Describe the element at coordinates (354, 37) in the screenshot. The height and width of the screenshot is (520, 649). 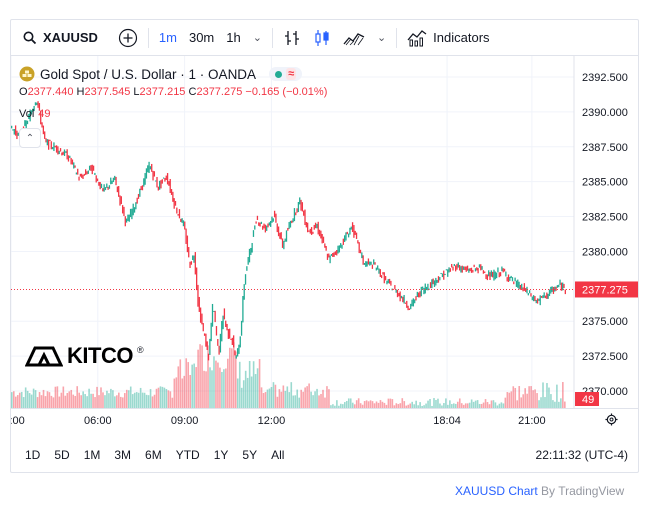
I see `area-button` at that location.